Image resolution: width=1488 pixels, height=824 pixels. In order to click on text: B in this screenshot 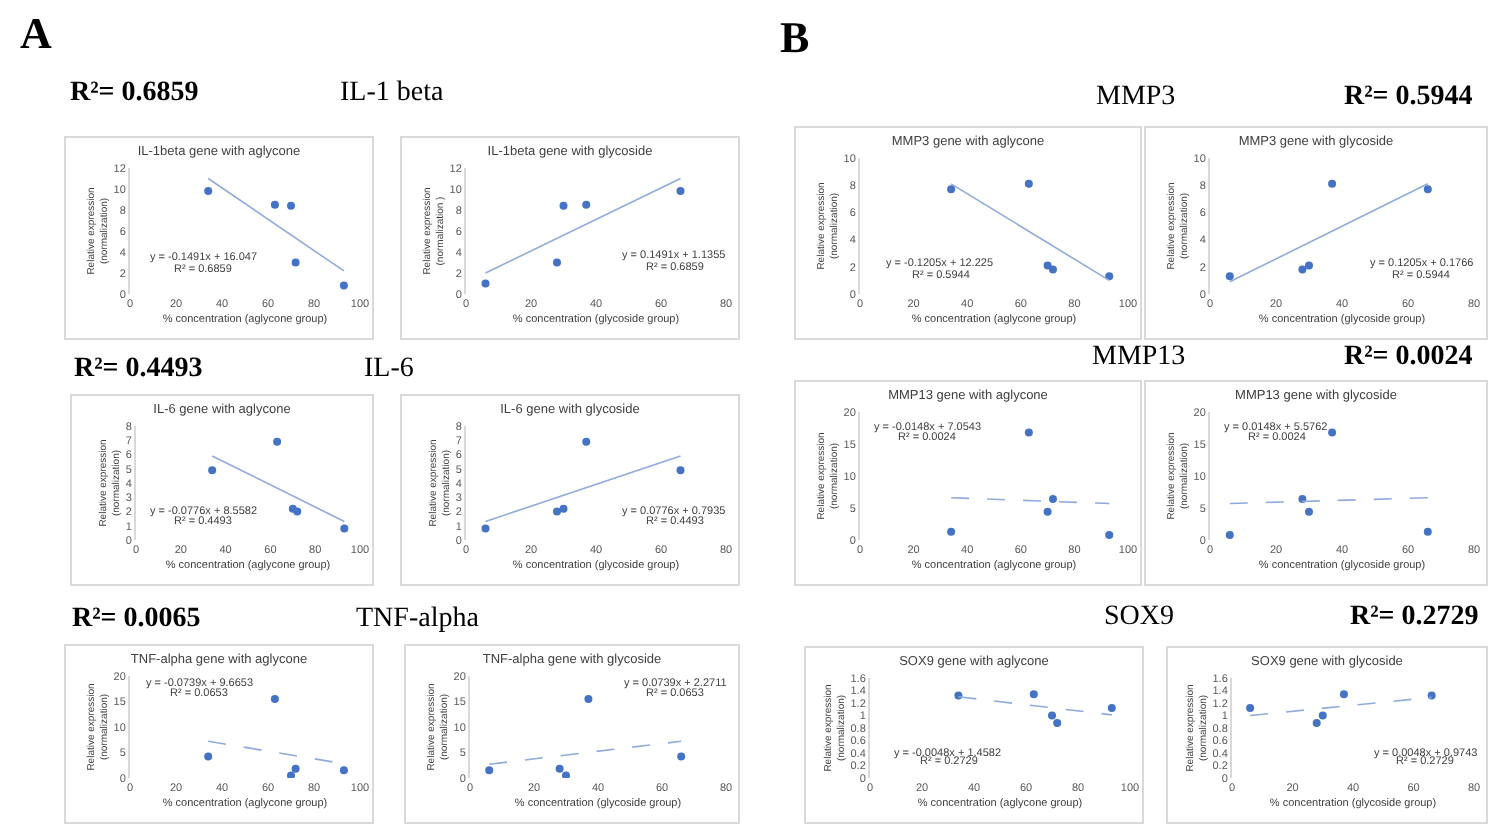, I will do `click(795, 37)`.